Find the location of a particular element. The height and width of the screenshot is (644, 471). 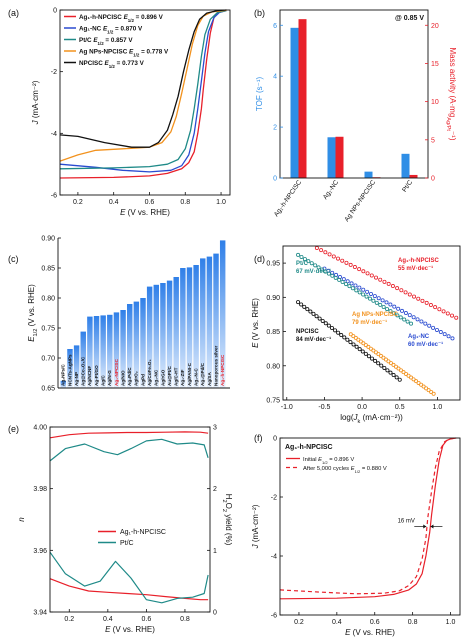

legend-entry-f-part: = 0.896 V is located at coordinates (341, 460).